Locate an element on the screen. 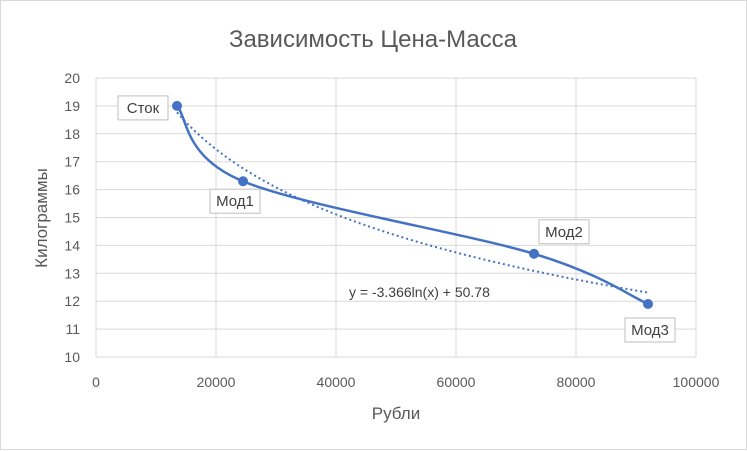  data-label: Мод2 is located at coordinates (564, 232).